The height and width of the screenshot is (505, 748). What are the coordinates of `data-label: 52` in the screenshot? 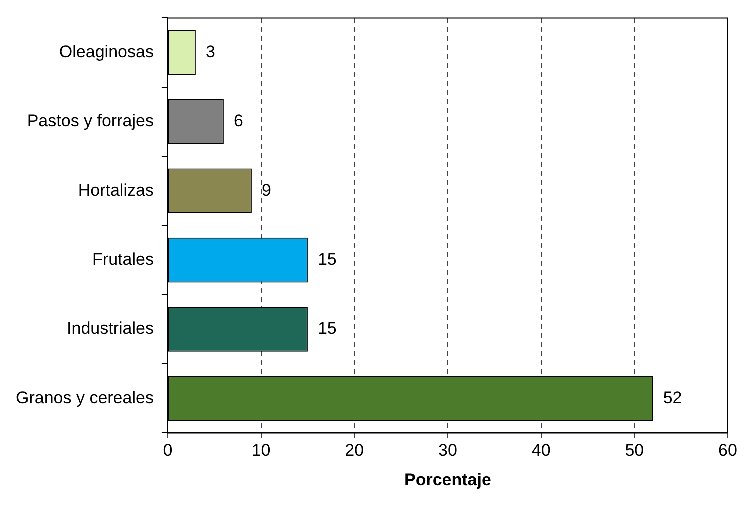 It's located at (672, 398).